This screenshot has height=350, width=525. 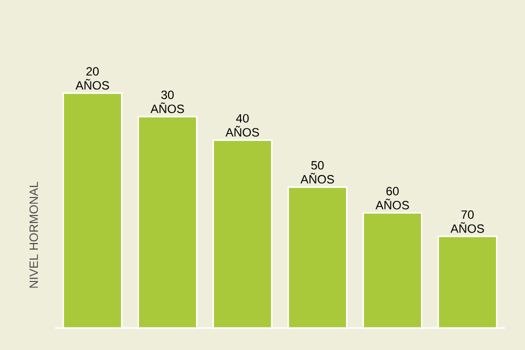 I want to click on y-axis-title: NIVEL HORMONAL, so click(x=33, y=235).